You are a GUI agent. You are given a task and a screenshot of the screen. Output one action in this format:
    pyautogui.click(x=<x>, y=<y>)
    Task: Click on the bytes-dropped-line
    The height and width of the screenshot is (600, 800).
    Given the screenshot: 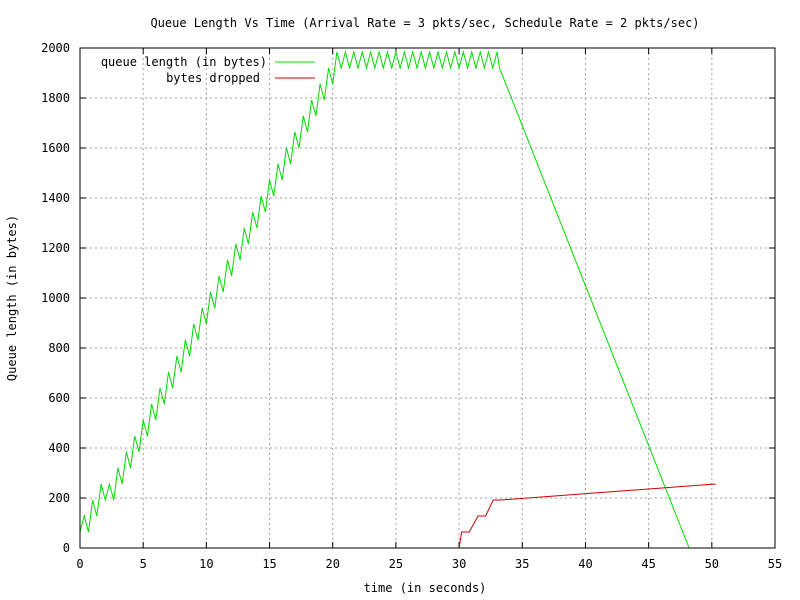 What is the action you would take?
    pyautogui.click(x=587, y=516)
    